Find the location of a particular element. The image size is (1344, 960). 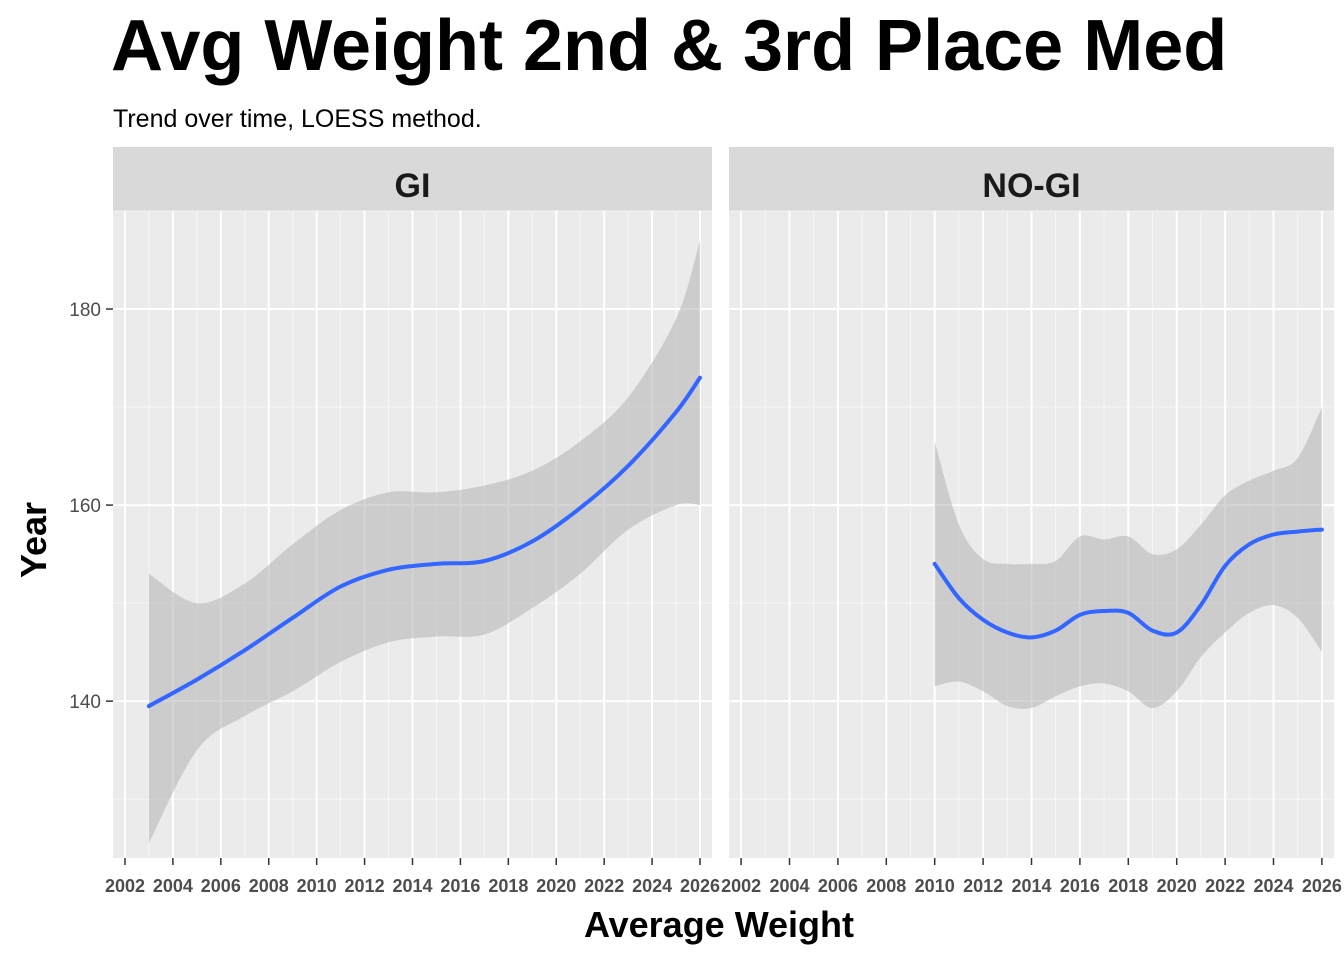

confidence-band-no-gi is located at coordinates (1128, 558).